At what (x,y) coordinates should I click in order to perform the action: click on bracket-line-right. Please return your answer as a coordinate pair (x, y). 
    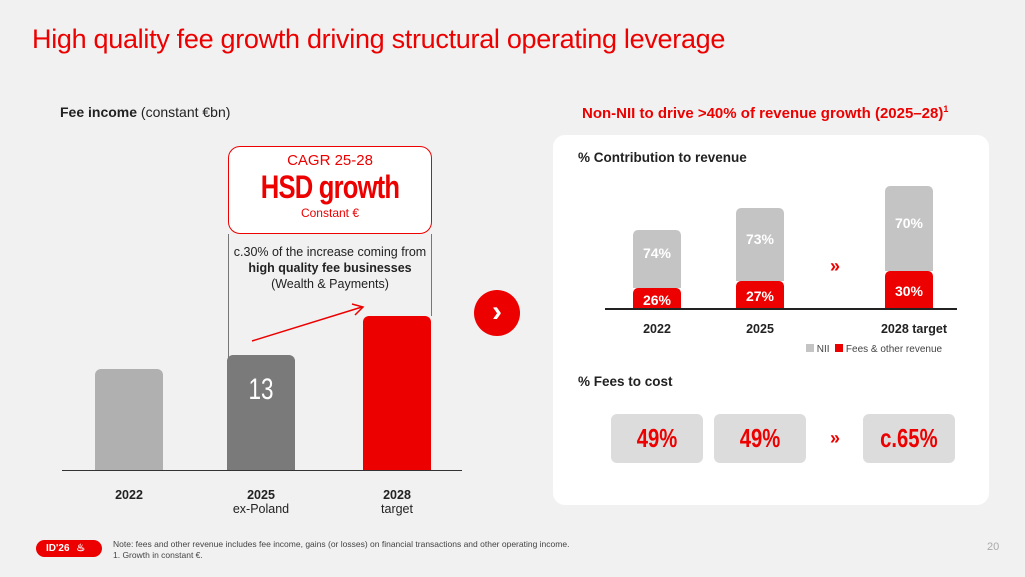
    Looking at the image, I should click on (431, 275).